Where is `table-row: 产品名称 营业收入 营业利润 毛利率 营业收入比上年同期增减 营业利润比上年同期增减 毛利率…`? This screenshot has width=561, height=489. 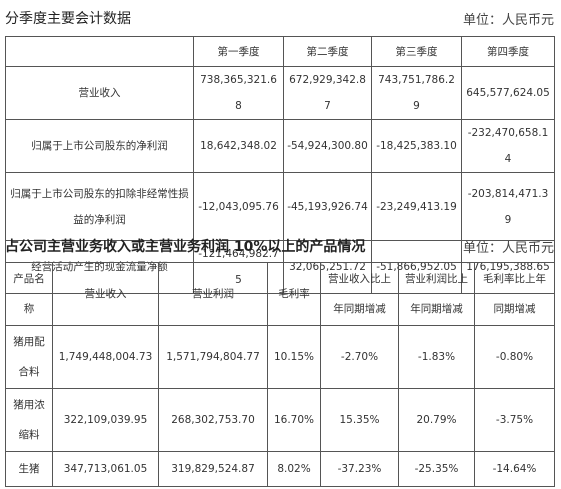 table-row: 产品名称 营业收入 营业利润 毛利率 营业收入比上年同期增减 营业利润比上年同期增减 毛利率… is located at coordinates (280, 294).